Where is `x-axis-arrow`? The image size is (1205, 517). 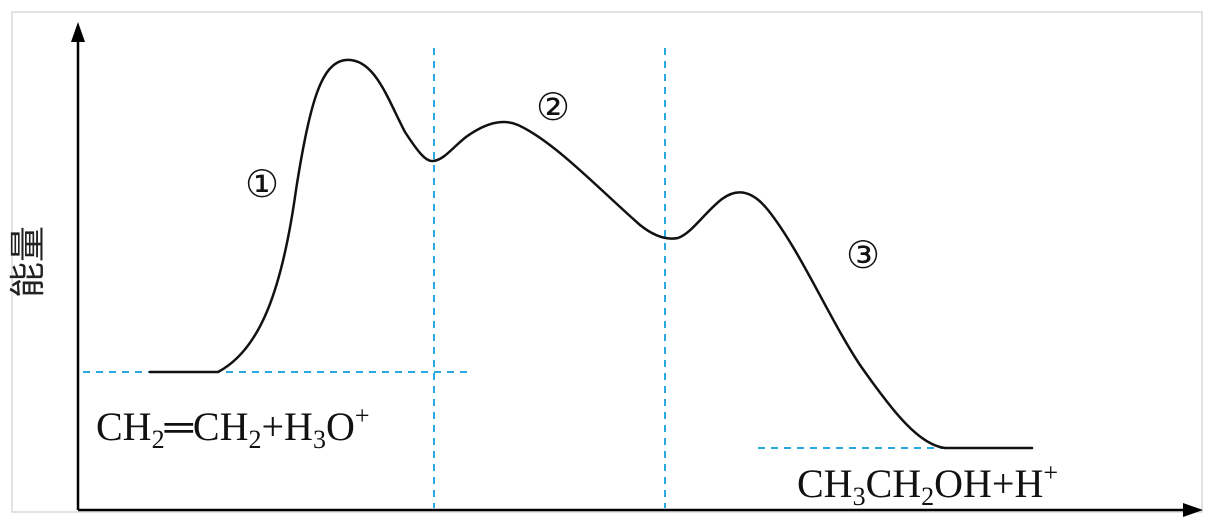
x-axis-arrow is located at coordinates (1193, 510).